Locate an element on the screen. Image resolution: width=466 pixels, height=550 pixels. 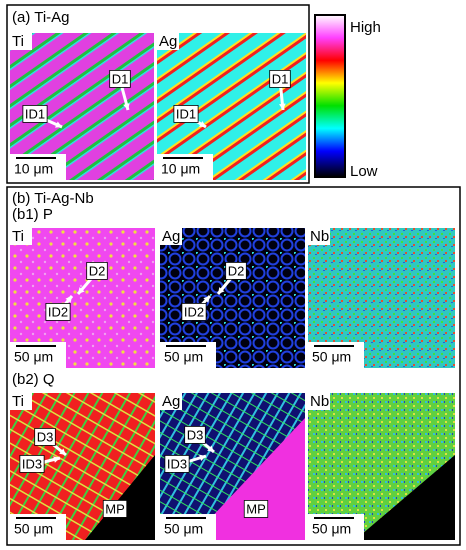
row-title: (b2) Q is located at coordinates (33, 379).